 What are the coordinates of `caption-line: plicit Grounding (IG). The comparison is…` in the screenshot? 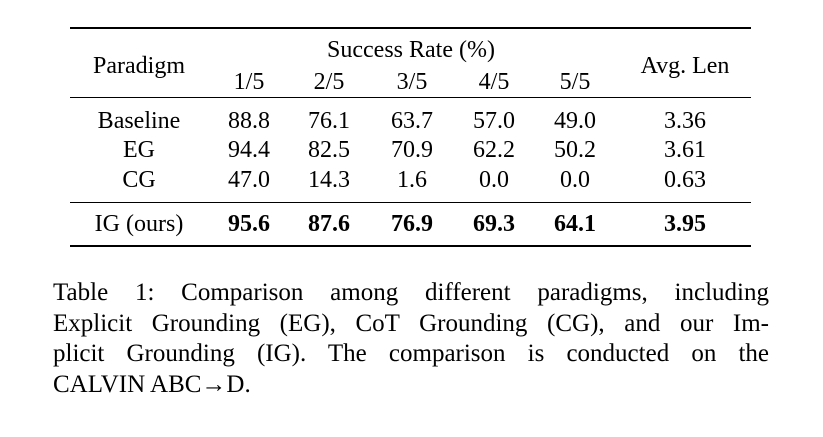 It's located at (411, 353).